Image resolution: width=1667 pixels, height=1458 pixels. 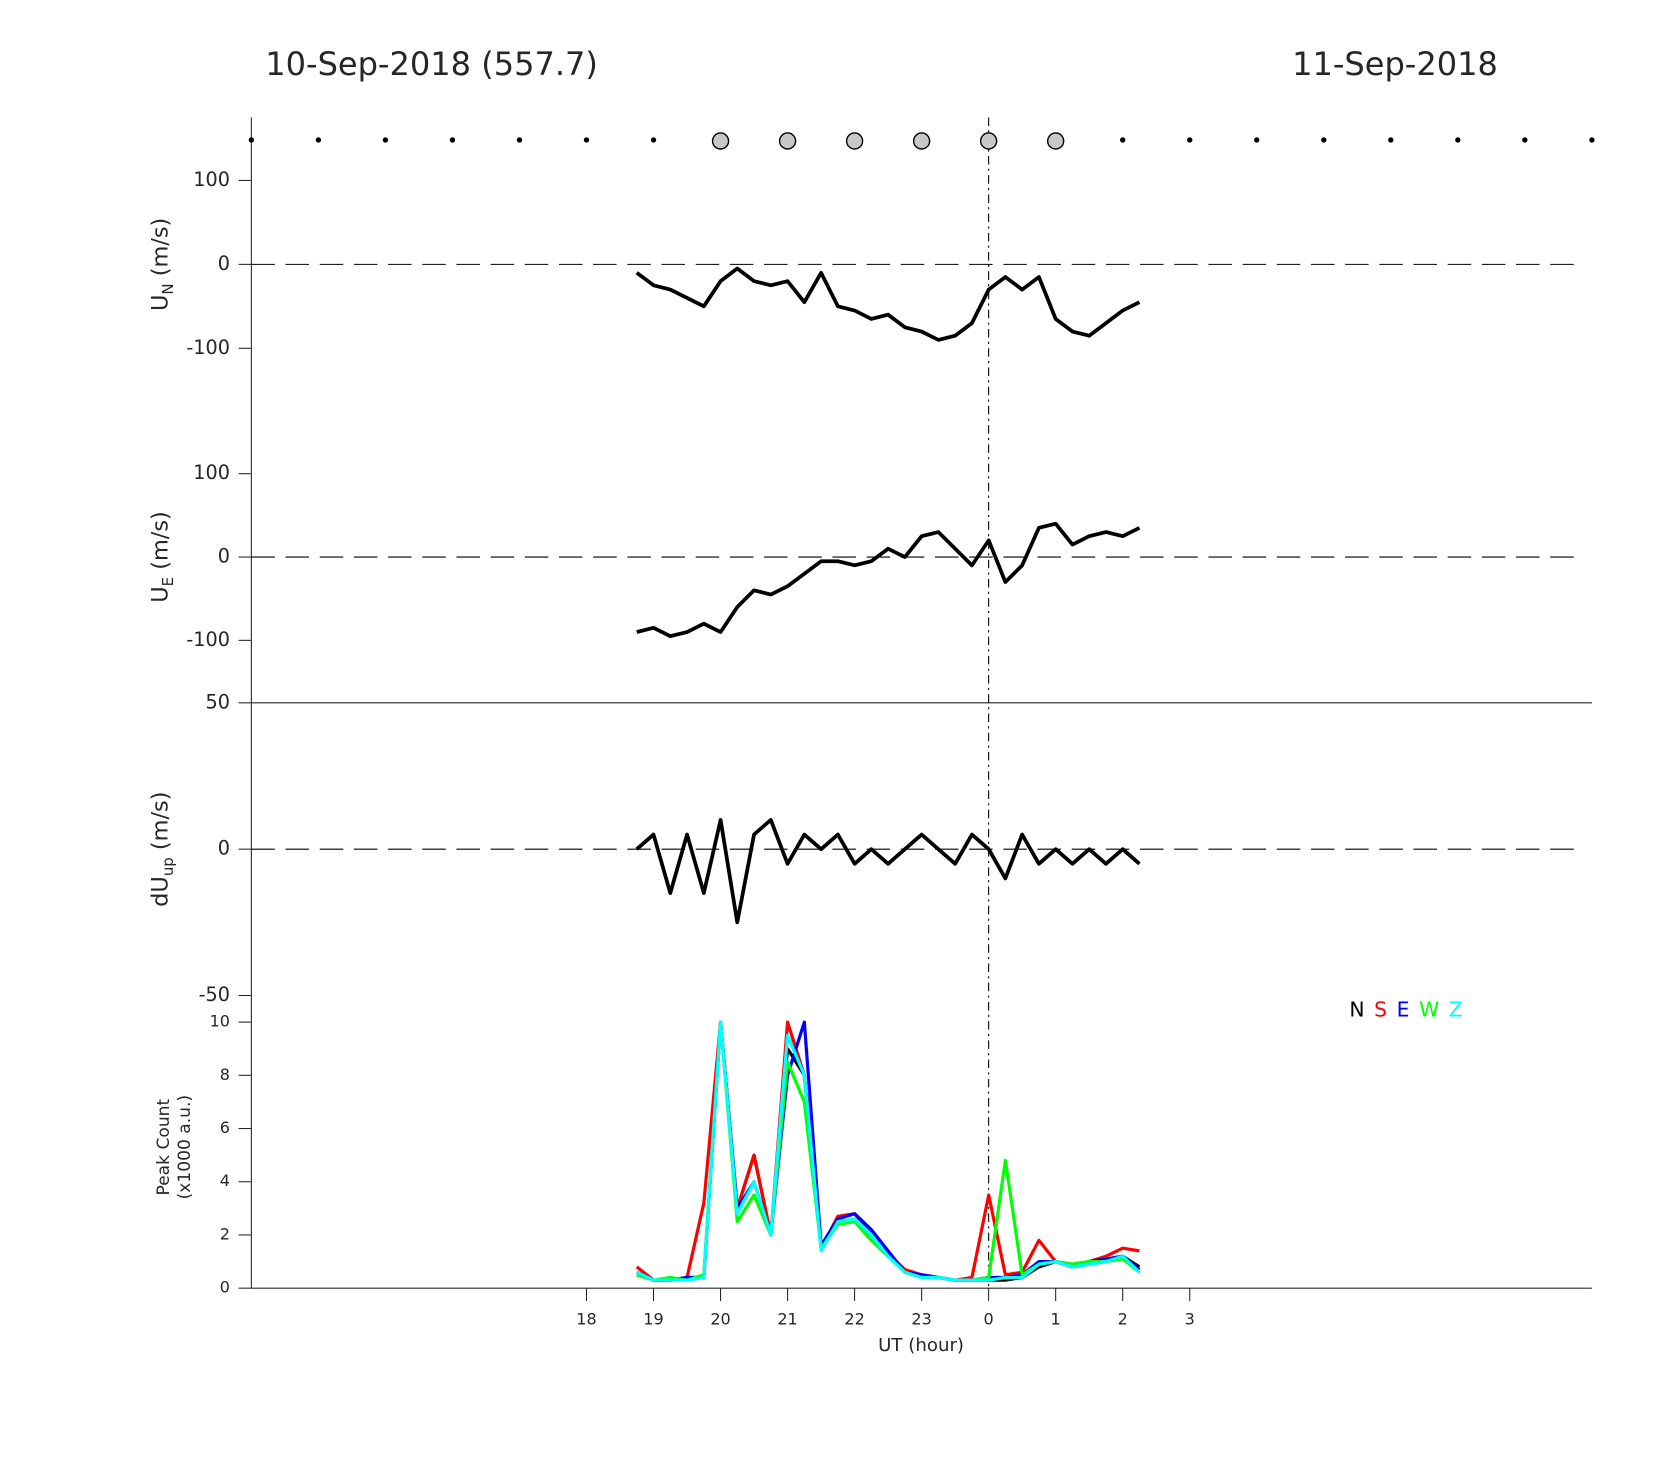 I want to click on y-label-sub: E, so click(x=168, y=581).